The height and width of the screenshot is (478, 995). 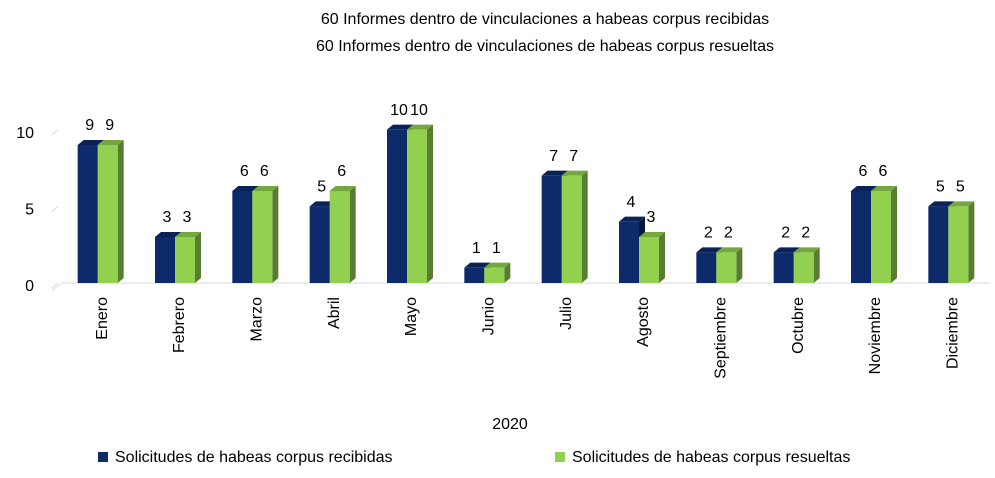 What do you see at coordinates (711, 457) in the screenshot?
I see `legend-label: Solicitudes de habeas corpus resueltas` at bounding box center [711, 457].